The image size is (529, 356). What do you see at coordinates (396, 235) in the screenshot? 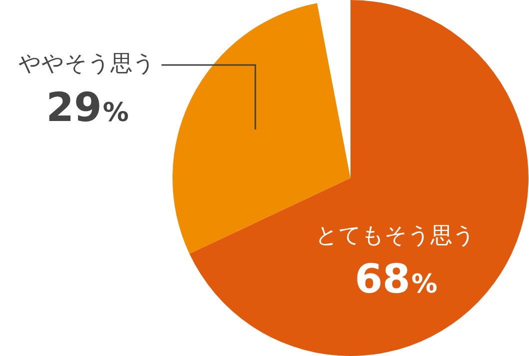
I see `slice-label: とてもそう思う` at bounding box center [396, 235].